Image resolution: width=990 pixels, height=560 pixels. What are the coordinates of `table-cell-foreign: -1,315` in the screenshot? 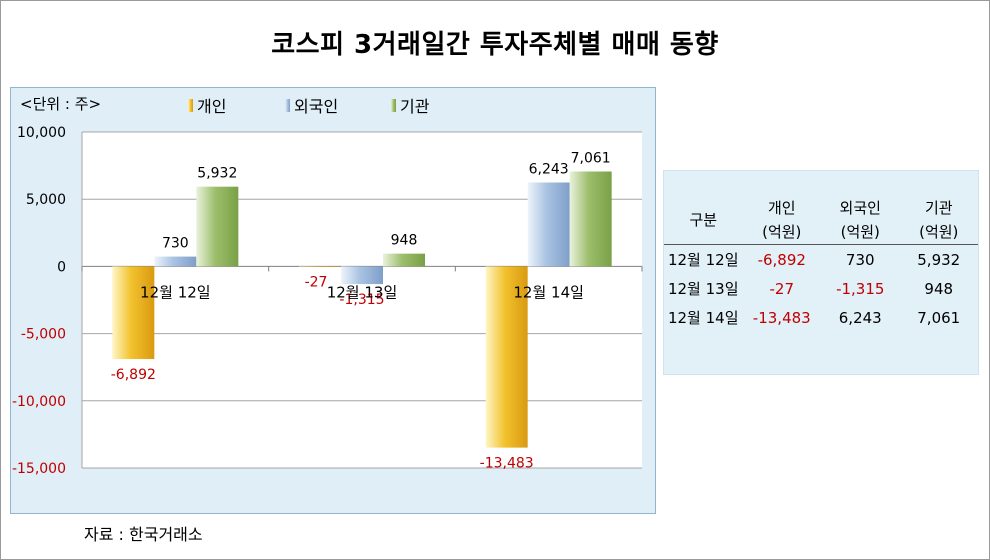 It's located at (860, 288).